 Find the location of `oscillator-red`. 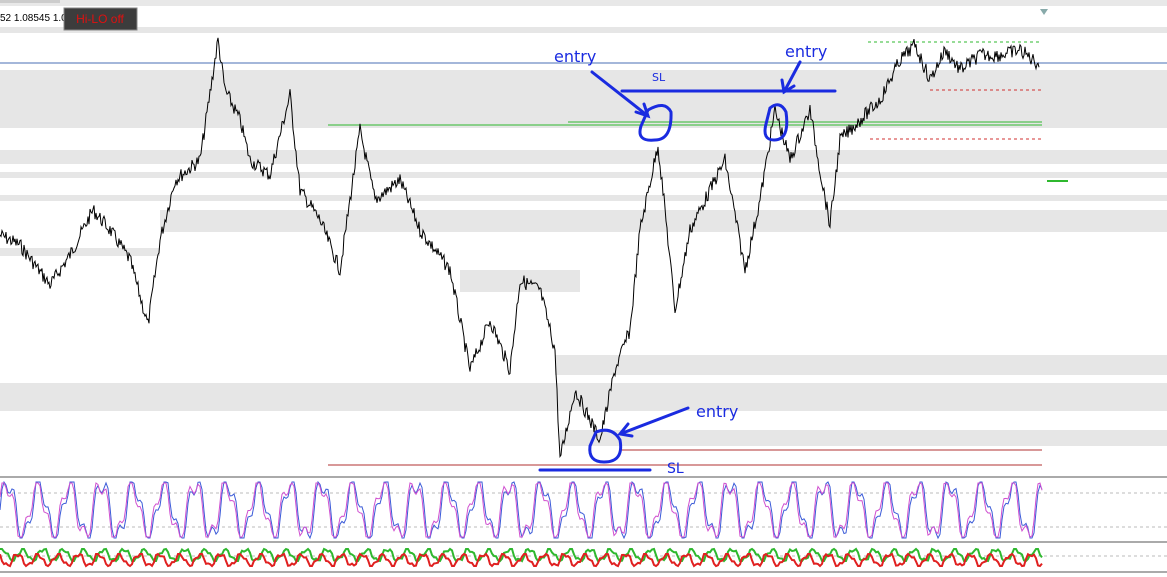

oscillator-red is located at coordinates (521, 560).